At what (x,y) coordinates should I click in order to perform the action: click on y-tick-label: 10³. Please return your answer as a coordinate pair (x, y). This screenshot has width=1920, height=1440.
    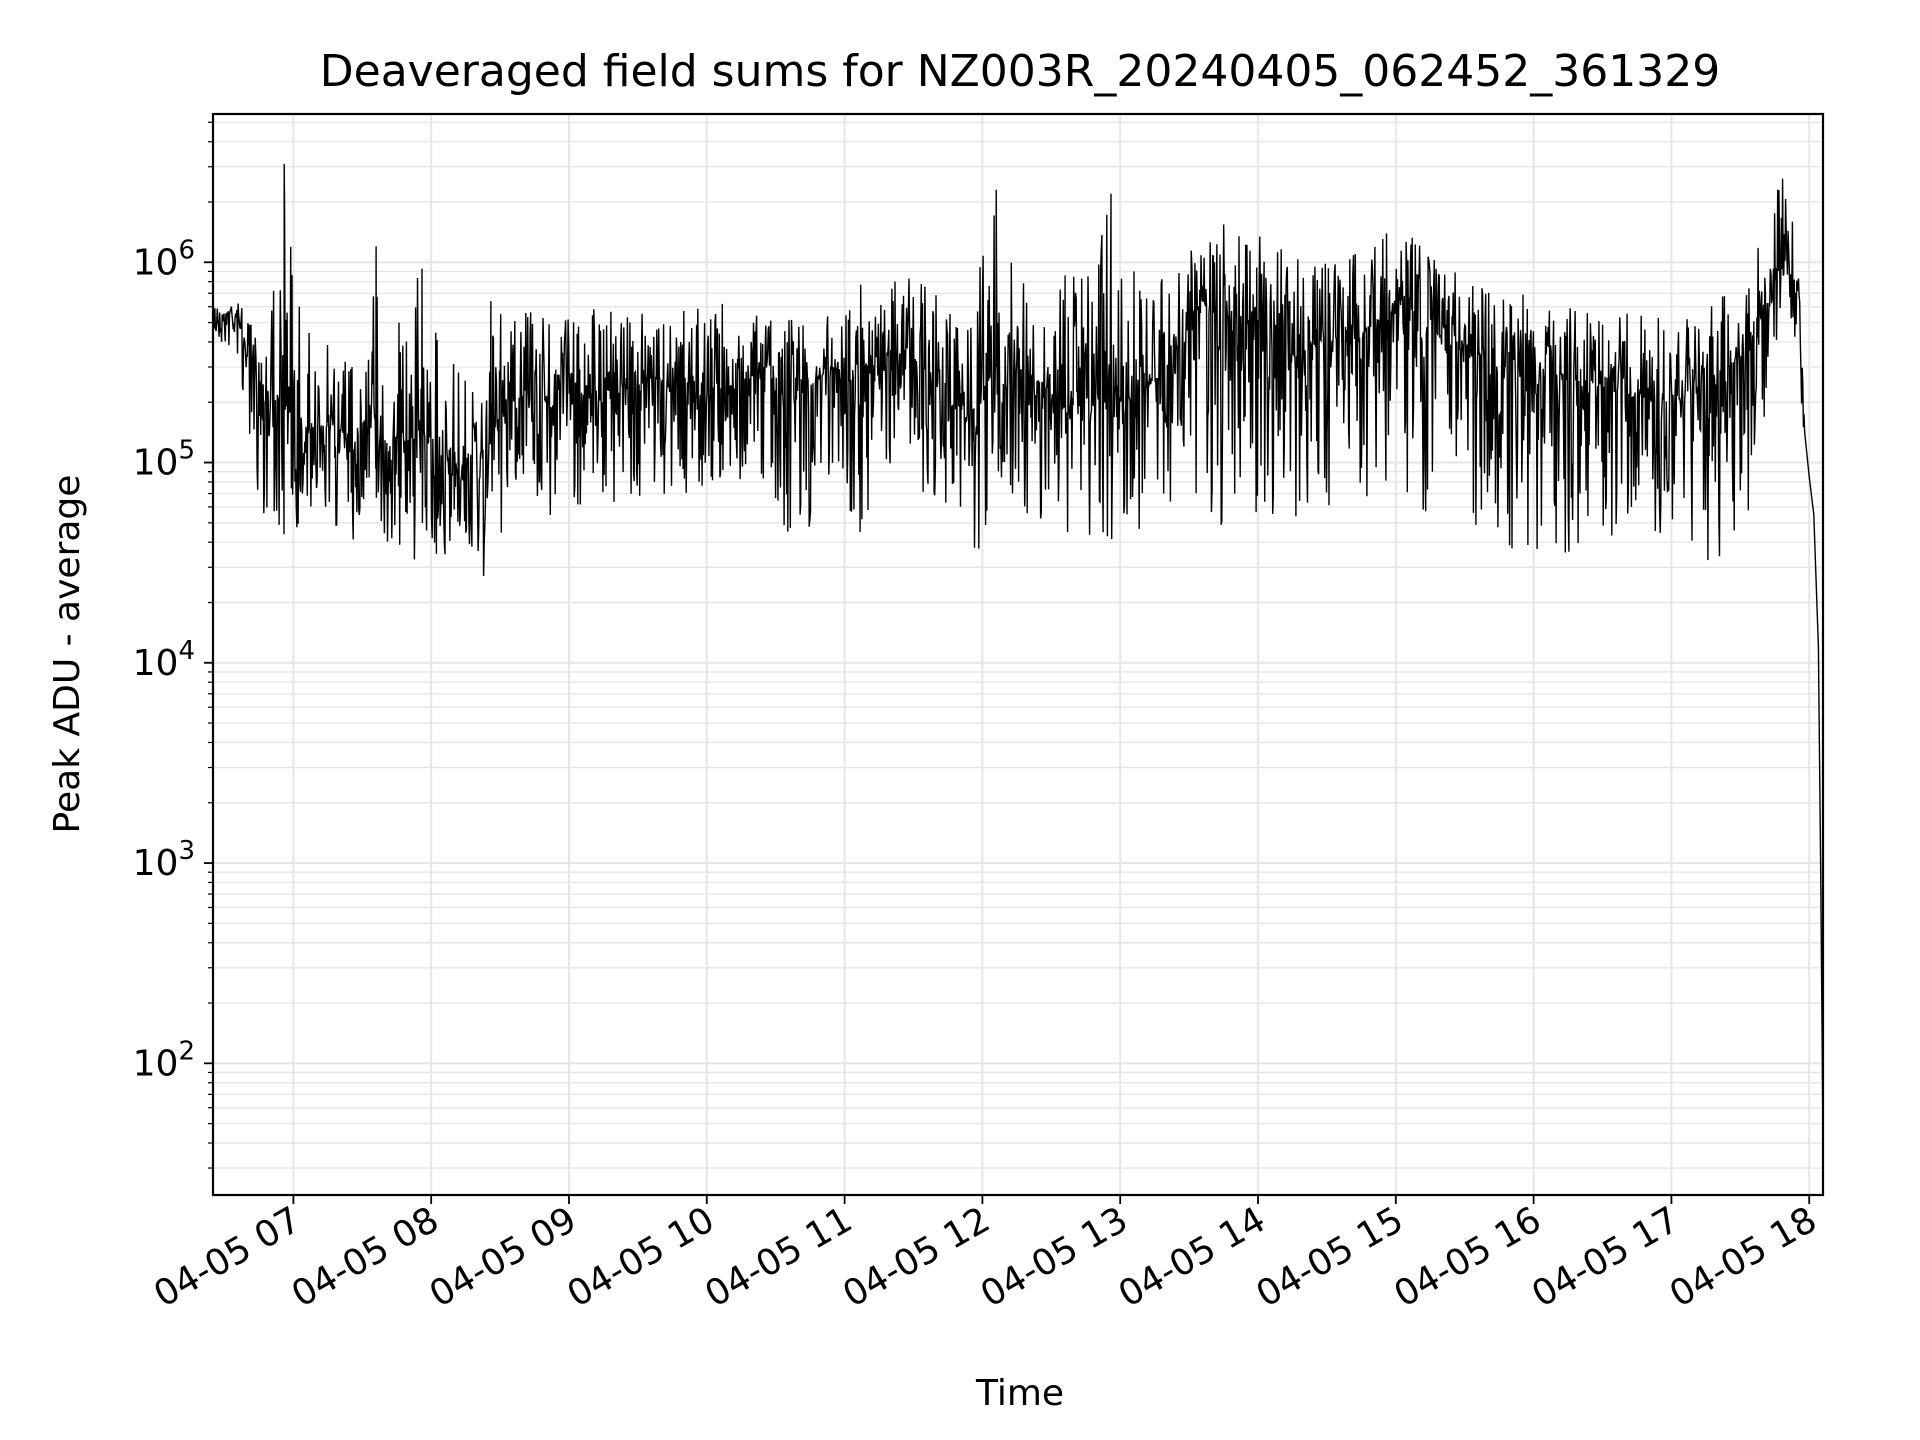
    Looking at the image, I should click on (164, 860).